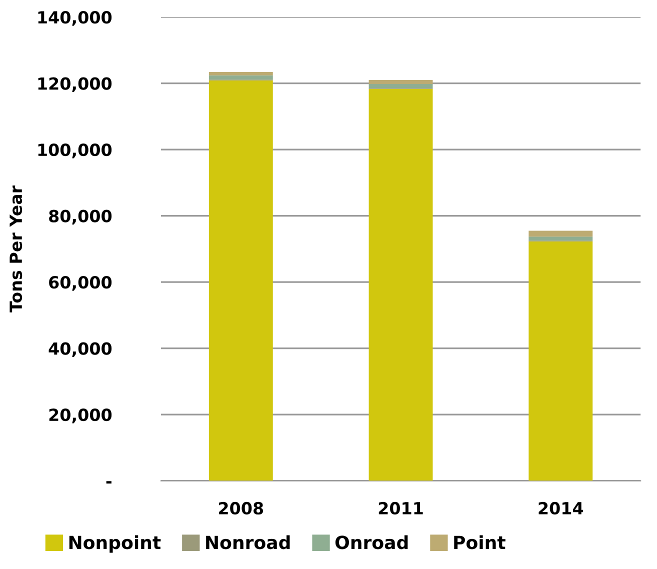 The height and width of the screenshot is (569, 657). What do you see at coordinates (16, 248) in the screenshot?
I see `y-axis-title: Tons Per Year` at bounding box center [16, 248].